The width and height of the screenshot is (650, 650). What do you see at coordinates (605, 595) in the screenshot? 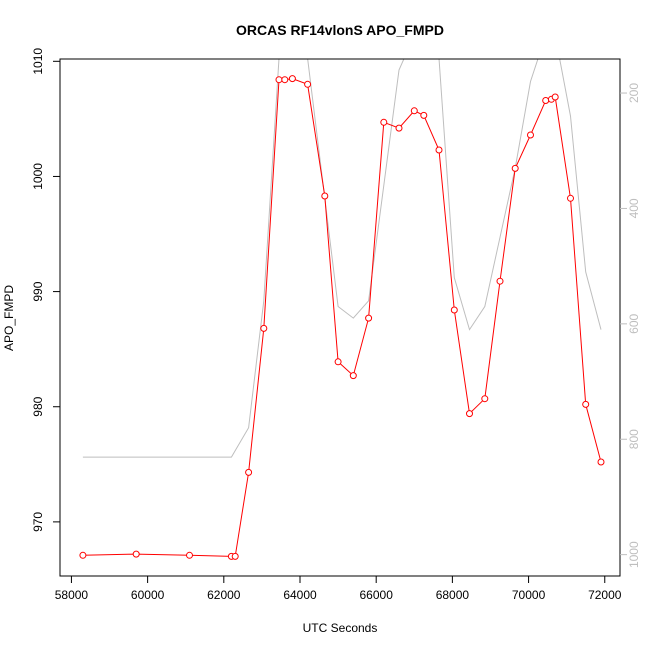
I see `x-tick-label: 72000` at bounding box center [605, 595].